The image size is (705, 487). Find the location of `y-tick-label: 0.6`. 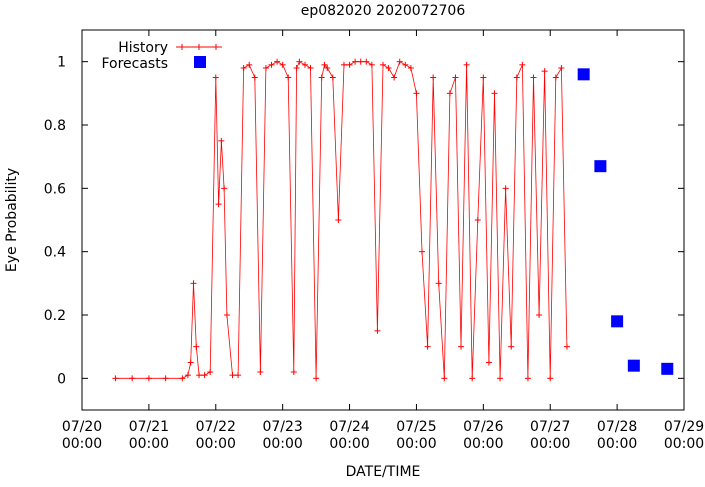

y-tick-label: 0.6 is located at coordinates (55, 189).